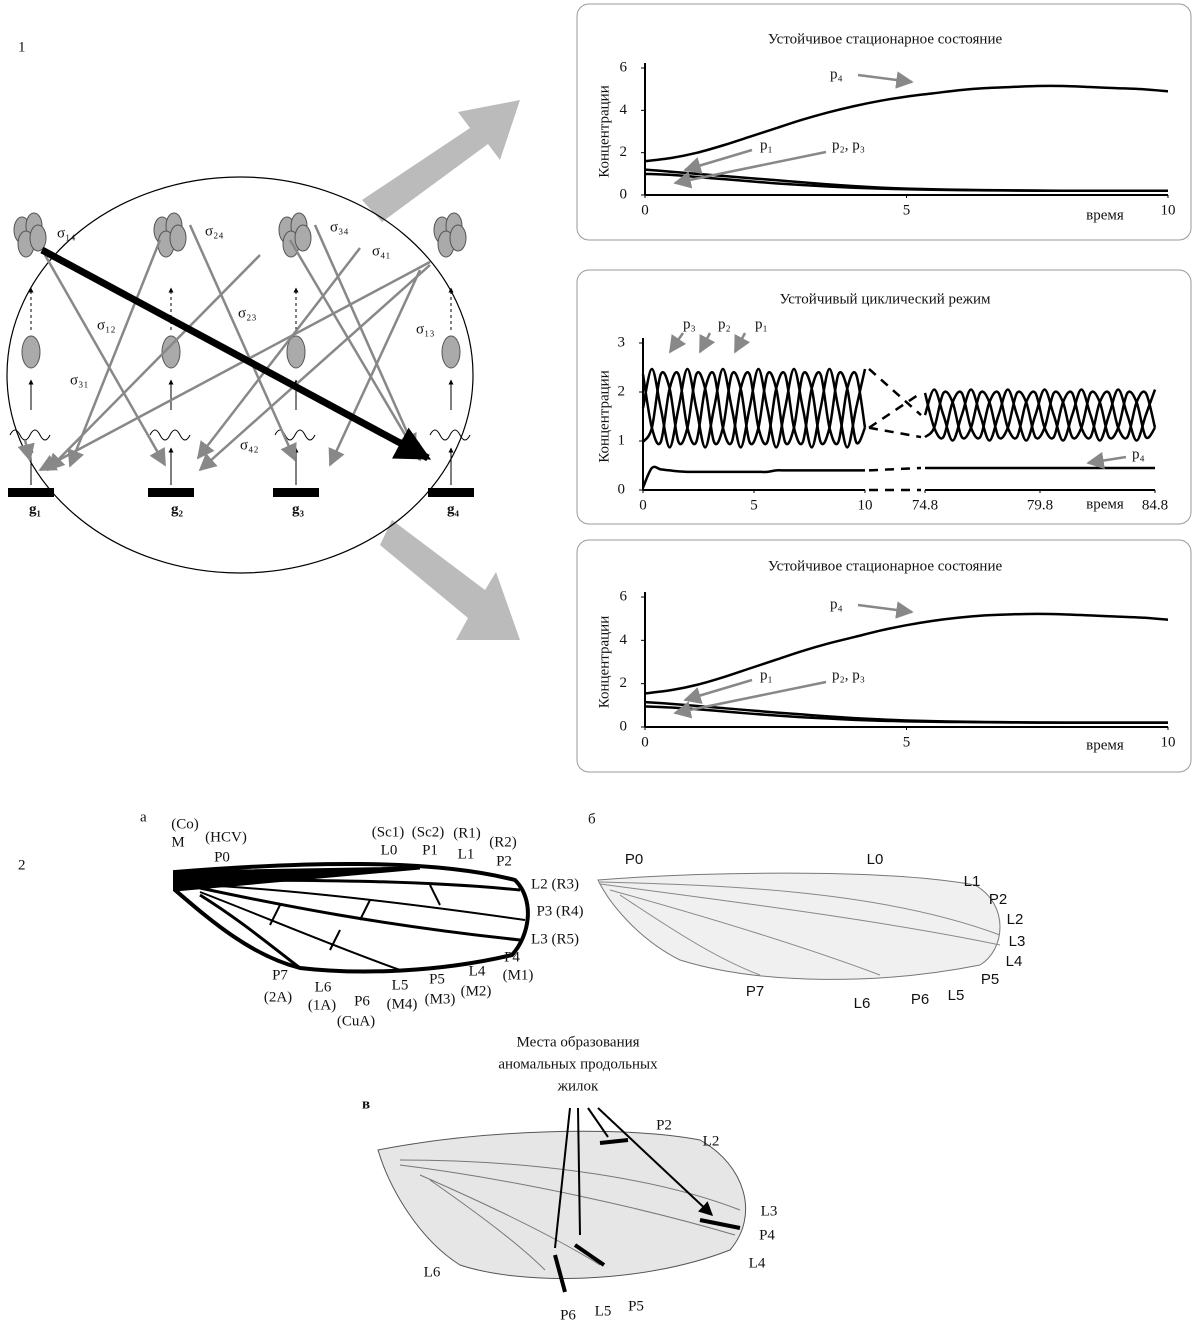 The width and height of the screenshot is (1193, 1327). Describe the element at coordinates (603, 1311) in the screenshot. I see `vein-label: L5` at that location.